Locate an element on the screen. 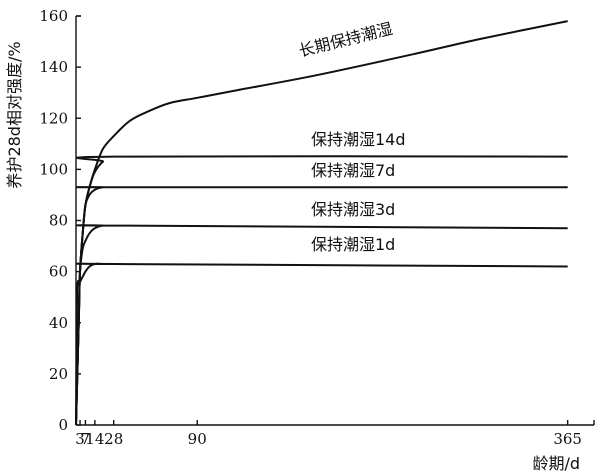  series-label-4: 保持潮湿1d is located at coordinates (353, 244).